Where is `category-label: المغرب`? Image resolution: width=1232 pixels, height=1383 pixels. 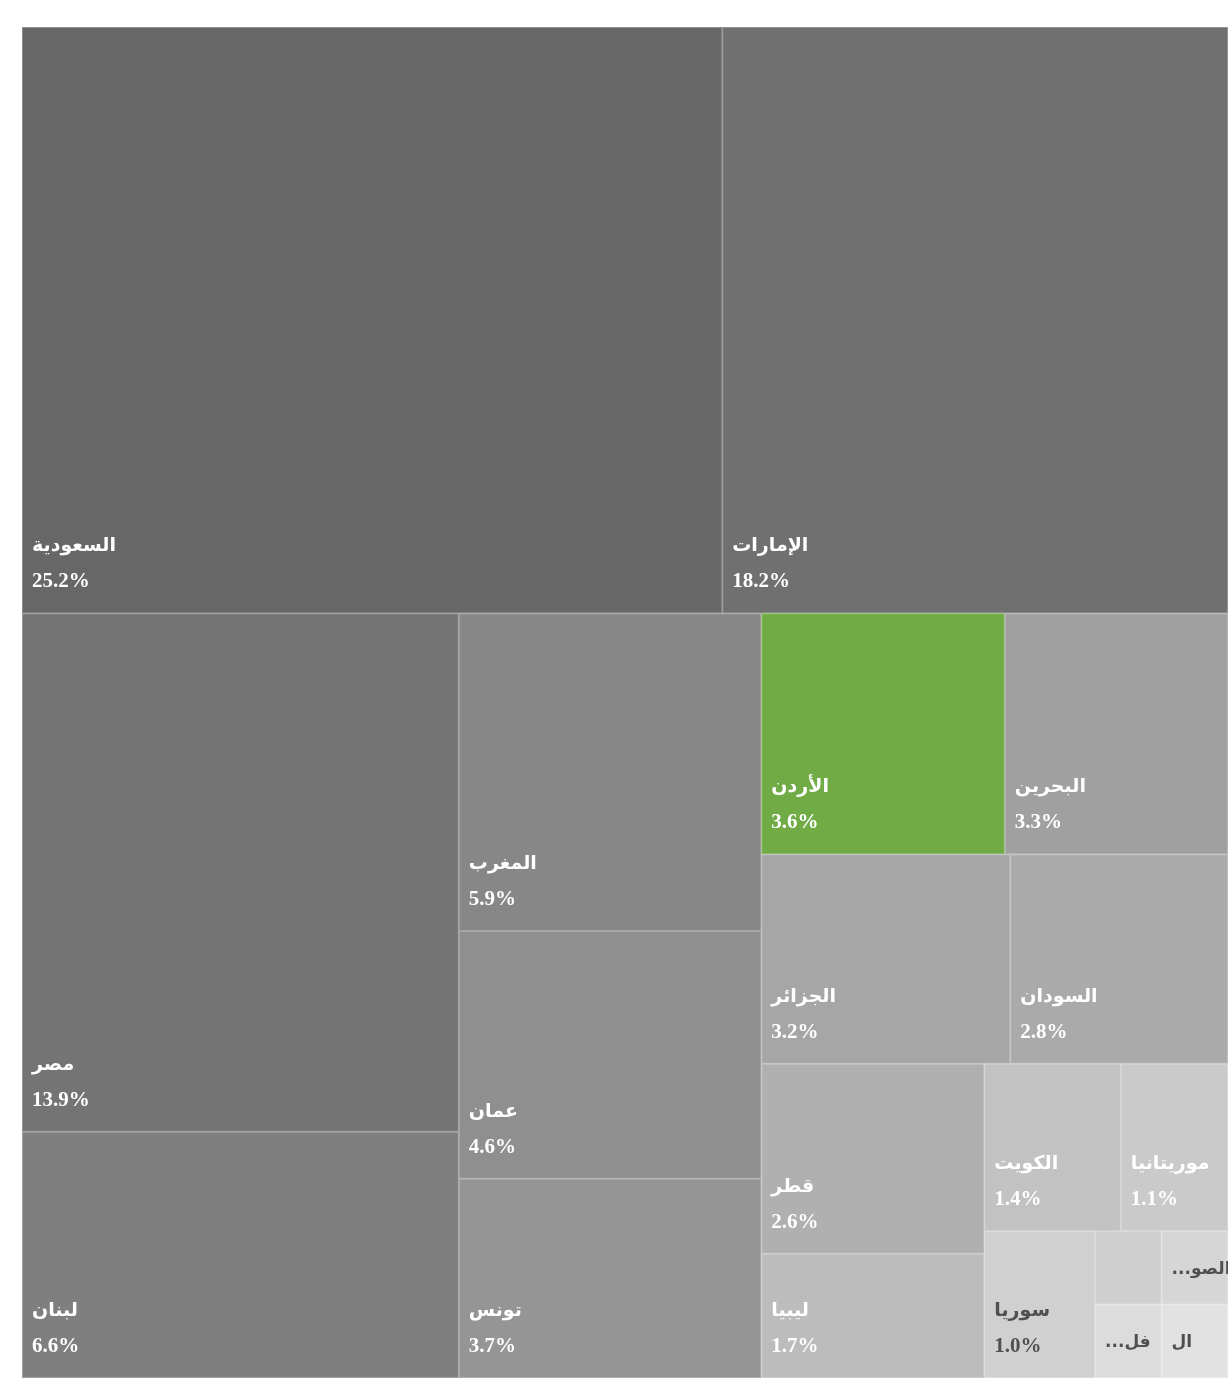 category-label: المغرب is located at coordinates (502, 863).